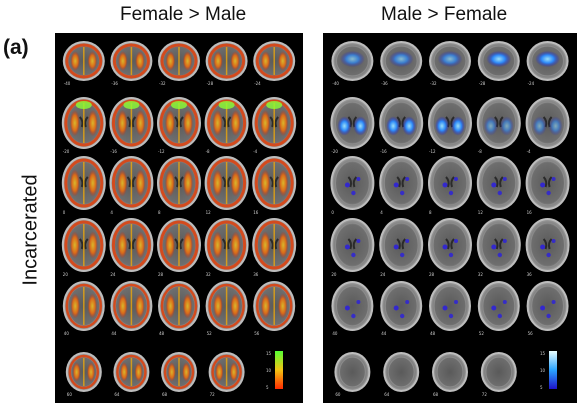 This screenshot has width=587, height=406. What do you see at coordinates (444, 14) in the screenshot?
I see `male-gt-female-title: Male > Female` at bounding box center [444, 14].